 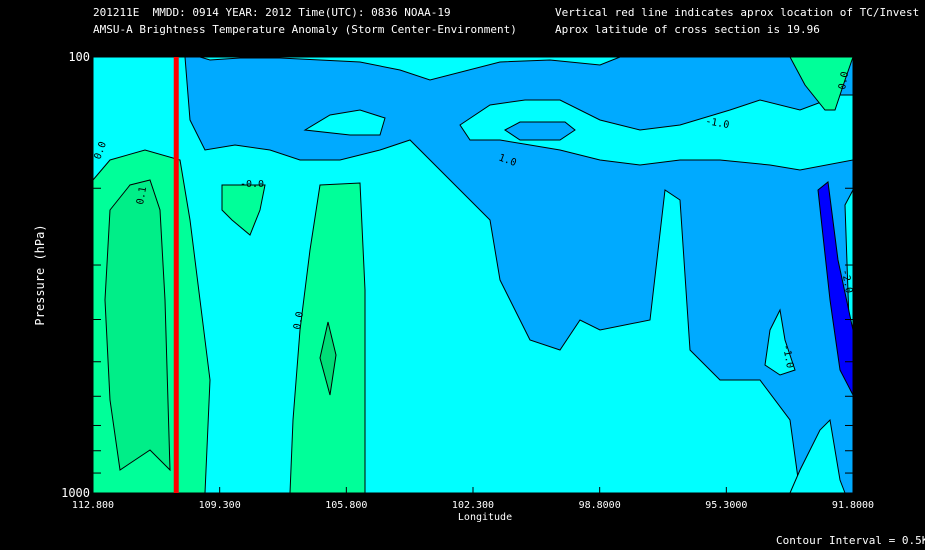 I want to click on region-anom-neg1-inner1, so click(x=540, y=131).